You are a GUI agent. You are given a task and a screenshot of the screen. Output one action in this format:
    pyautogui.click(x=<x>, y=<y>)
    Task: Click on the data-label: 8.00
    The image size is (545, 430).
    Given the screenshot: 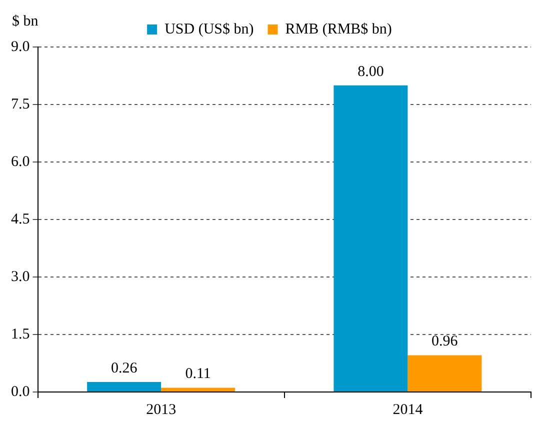 What is the action you would take?
    pyautogui.click(x=371, y=72)
    